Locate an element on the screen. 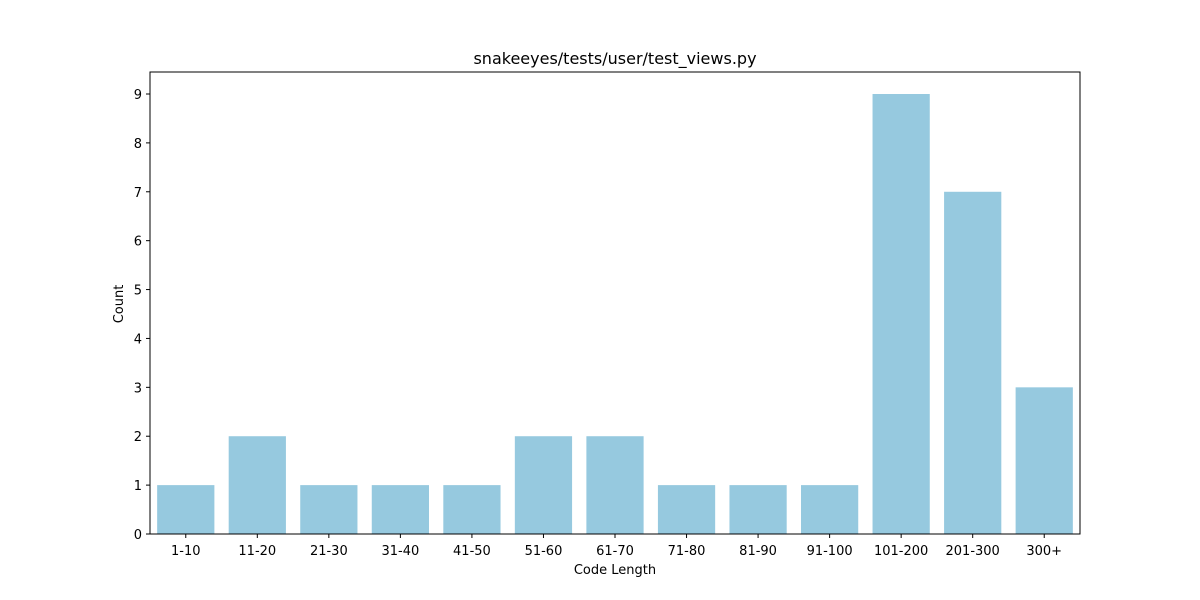 This screenshot has width=1200, height=600. x-tick-label: 11-20 is located at coordinates (257, 551).